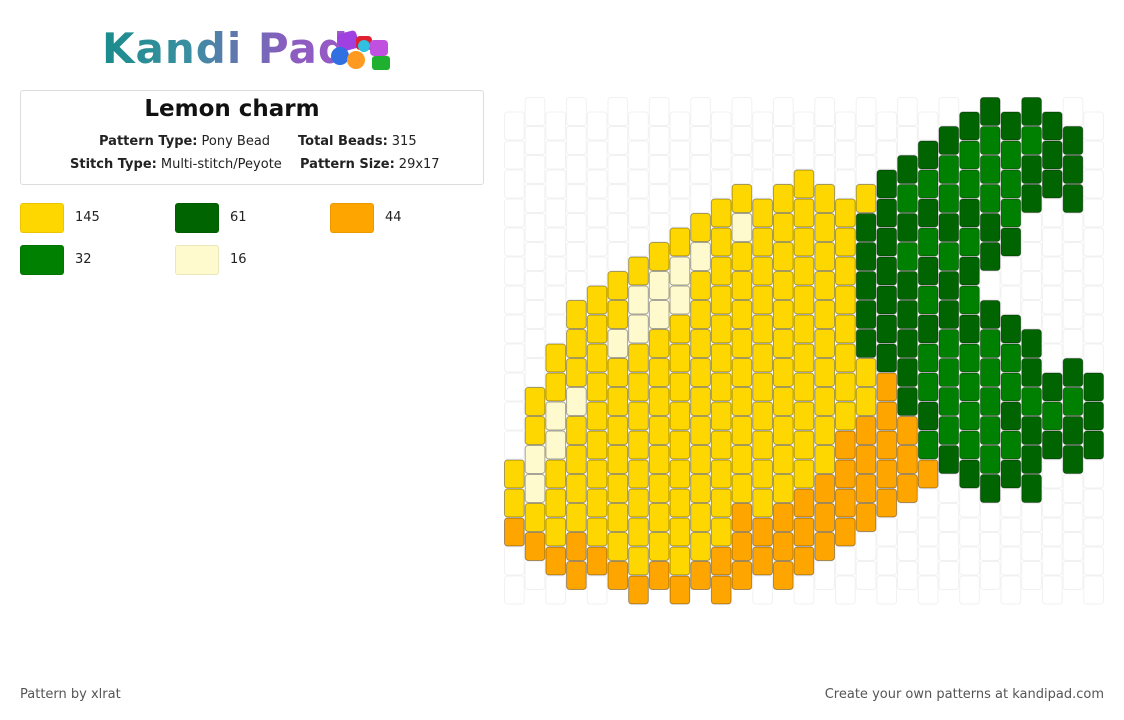 The width and height of the screenshot is (1124, 720). Describe the element at coordinates (87, 217) in the screenshot. I see `color-count: 145` at that location.